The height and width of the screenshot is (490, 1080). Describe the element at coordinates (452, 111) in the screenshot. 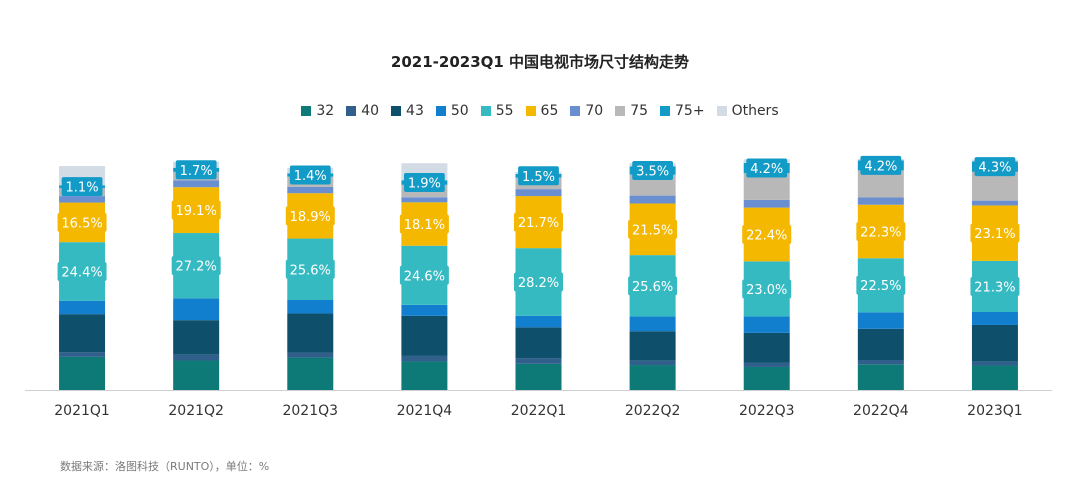

I see `legend-item-50: 50` at that location.